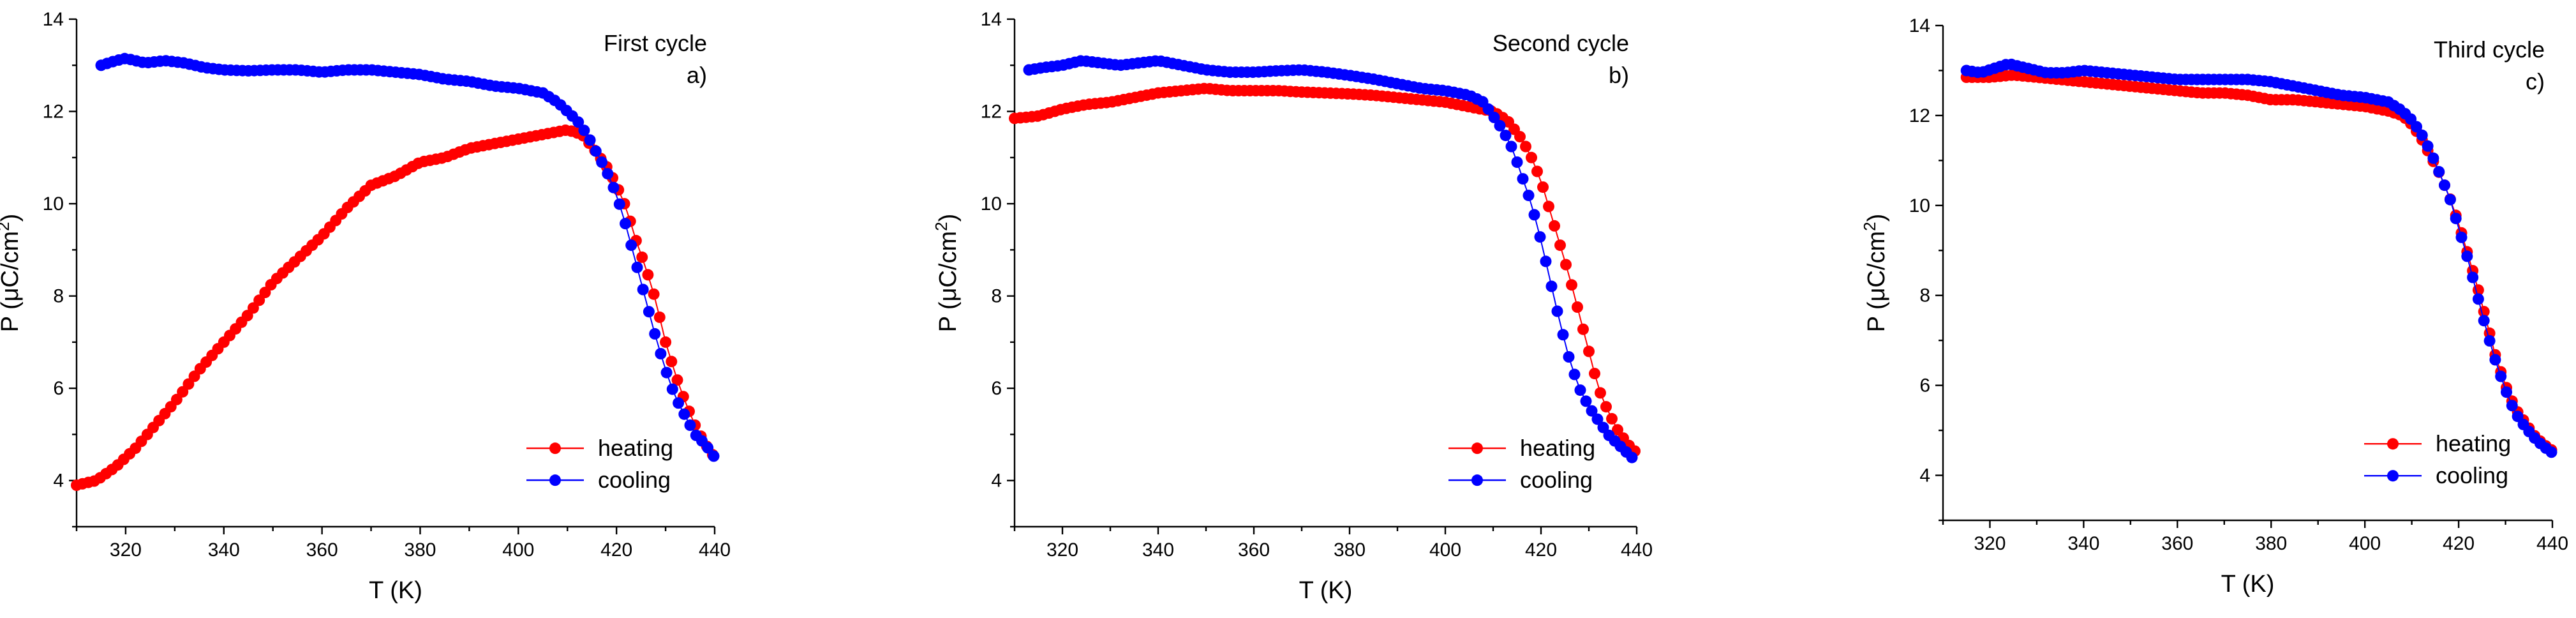  I want to click on legend: heating cooling, so click(2437, 459).